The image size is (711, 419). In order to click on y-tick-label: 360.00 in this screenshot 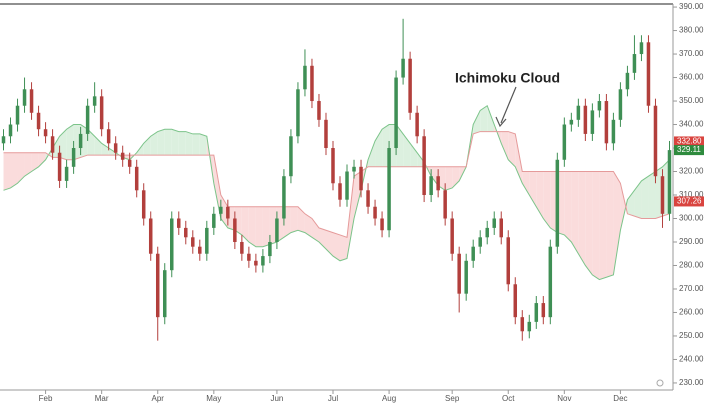, I will do `click(691, 77)`.